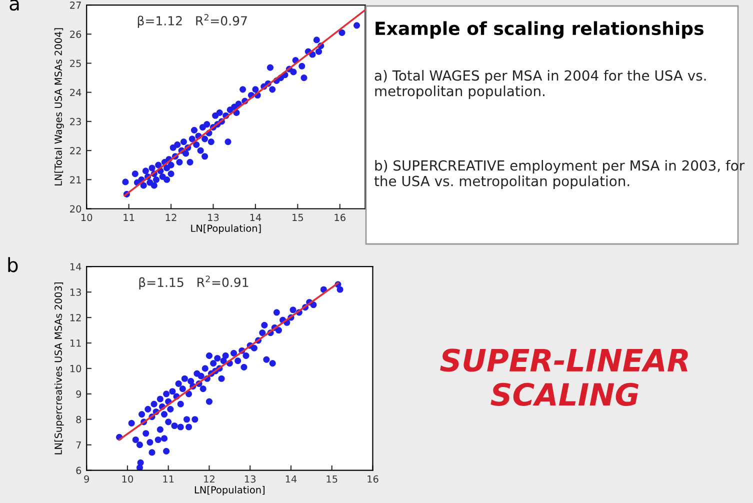 The height and width of the screenshot is (503, 753). I want to click on y-tick-label: 20, so click(76, 209).